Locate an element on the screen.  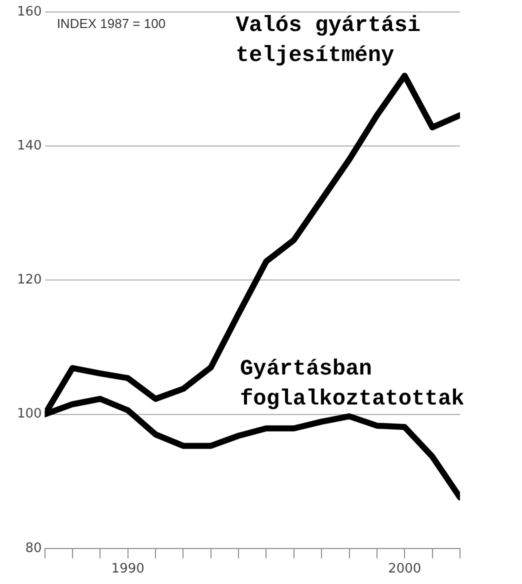
y-tick-label: 120 is located at coordinates (29, 280).